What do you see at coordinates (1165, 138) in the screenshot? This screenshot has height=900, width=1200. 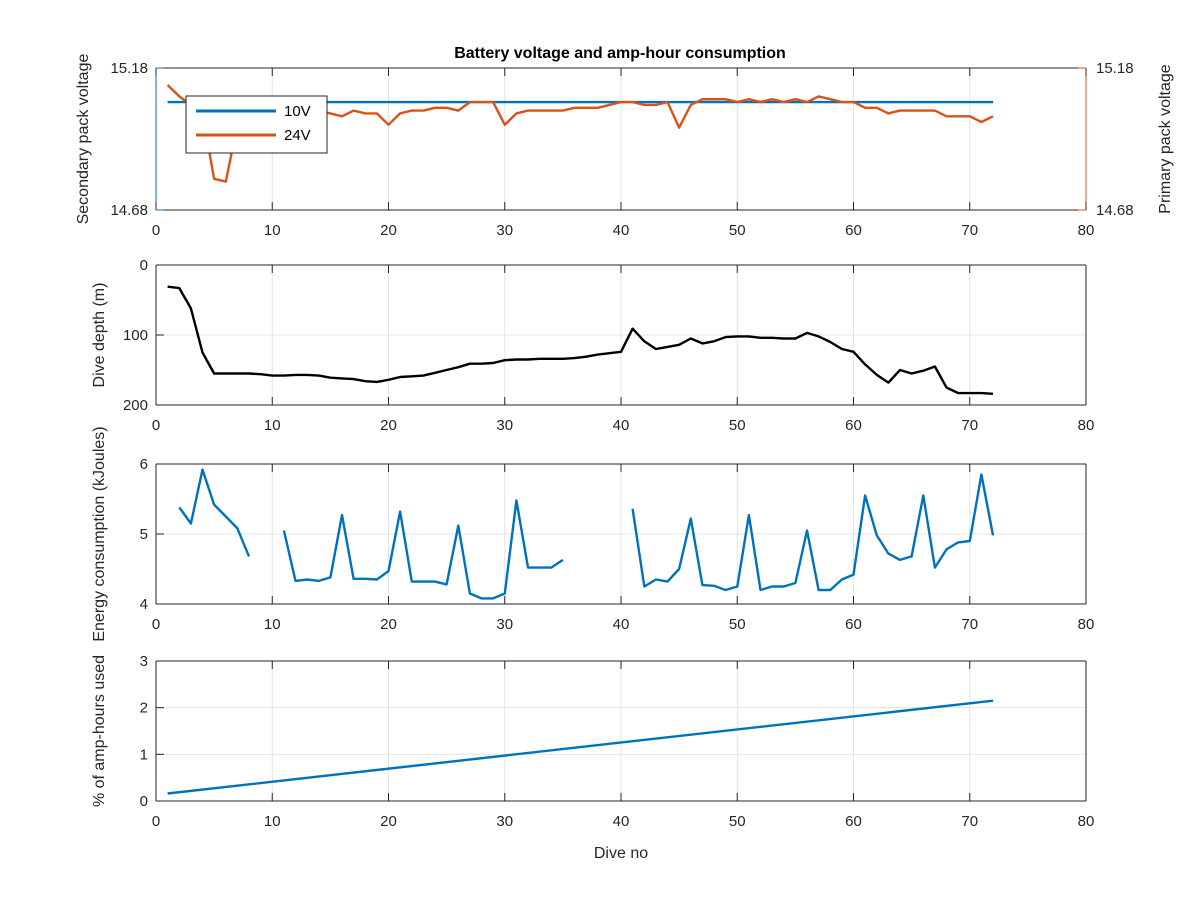 I see `y-axis-label-right: Primary pack voltage` at bounding box center [1165, 138].